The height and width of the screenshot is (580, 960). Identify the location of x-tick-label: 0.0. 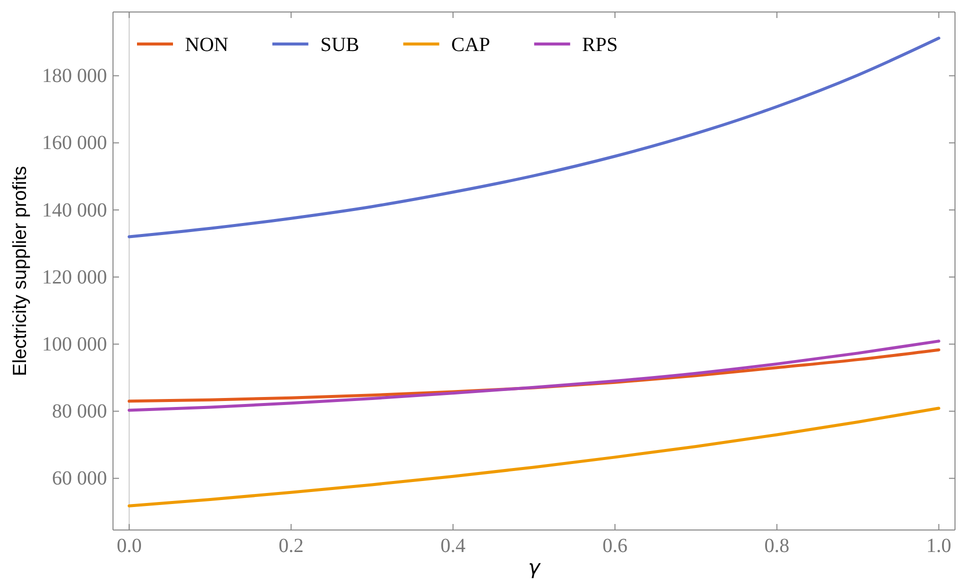
(129, 546).